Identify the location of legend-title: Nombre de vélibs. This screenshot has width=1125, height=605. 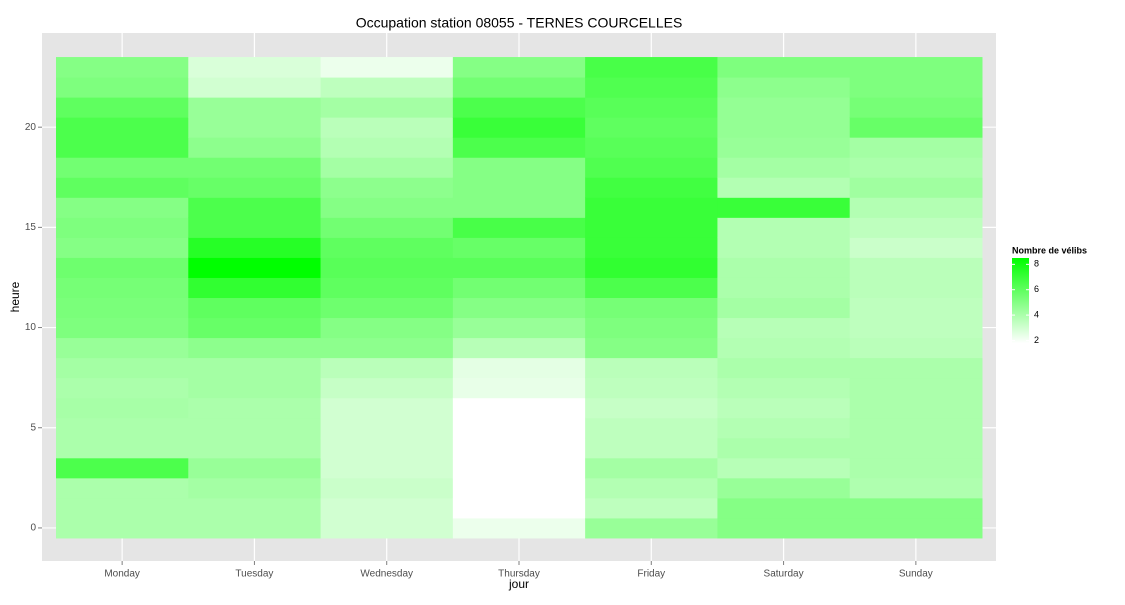
(1049, 250).